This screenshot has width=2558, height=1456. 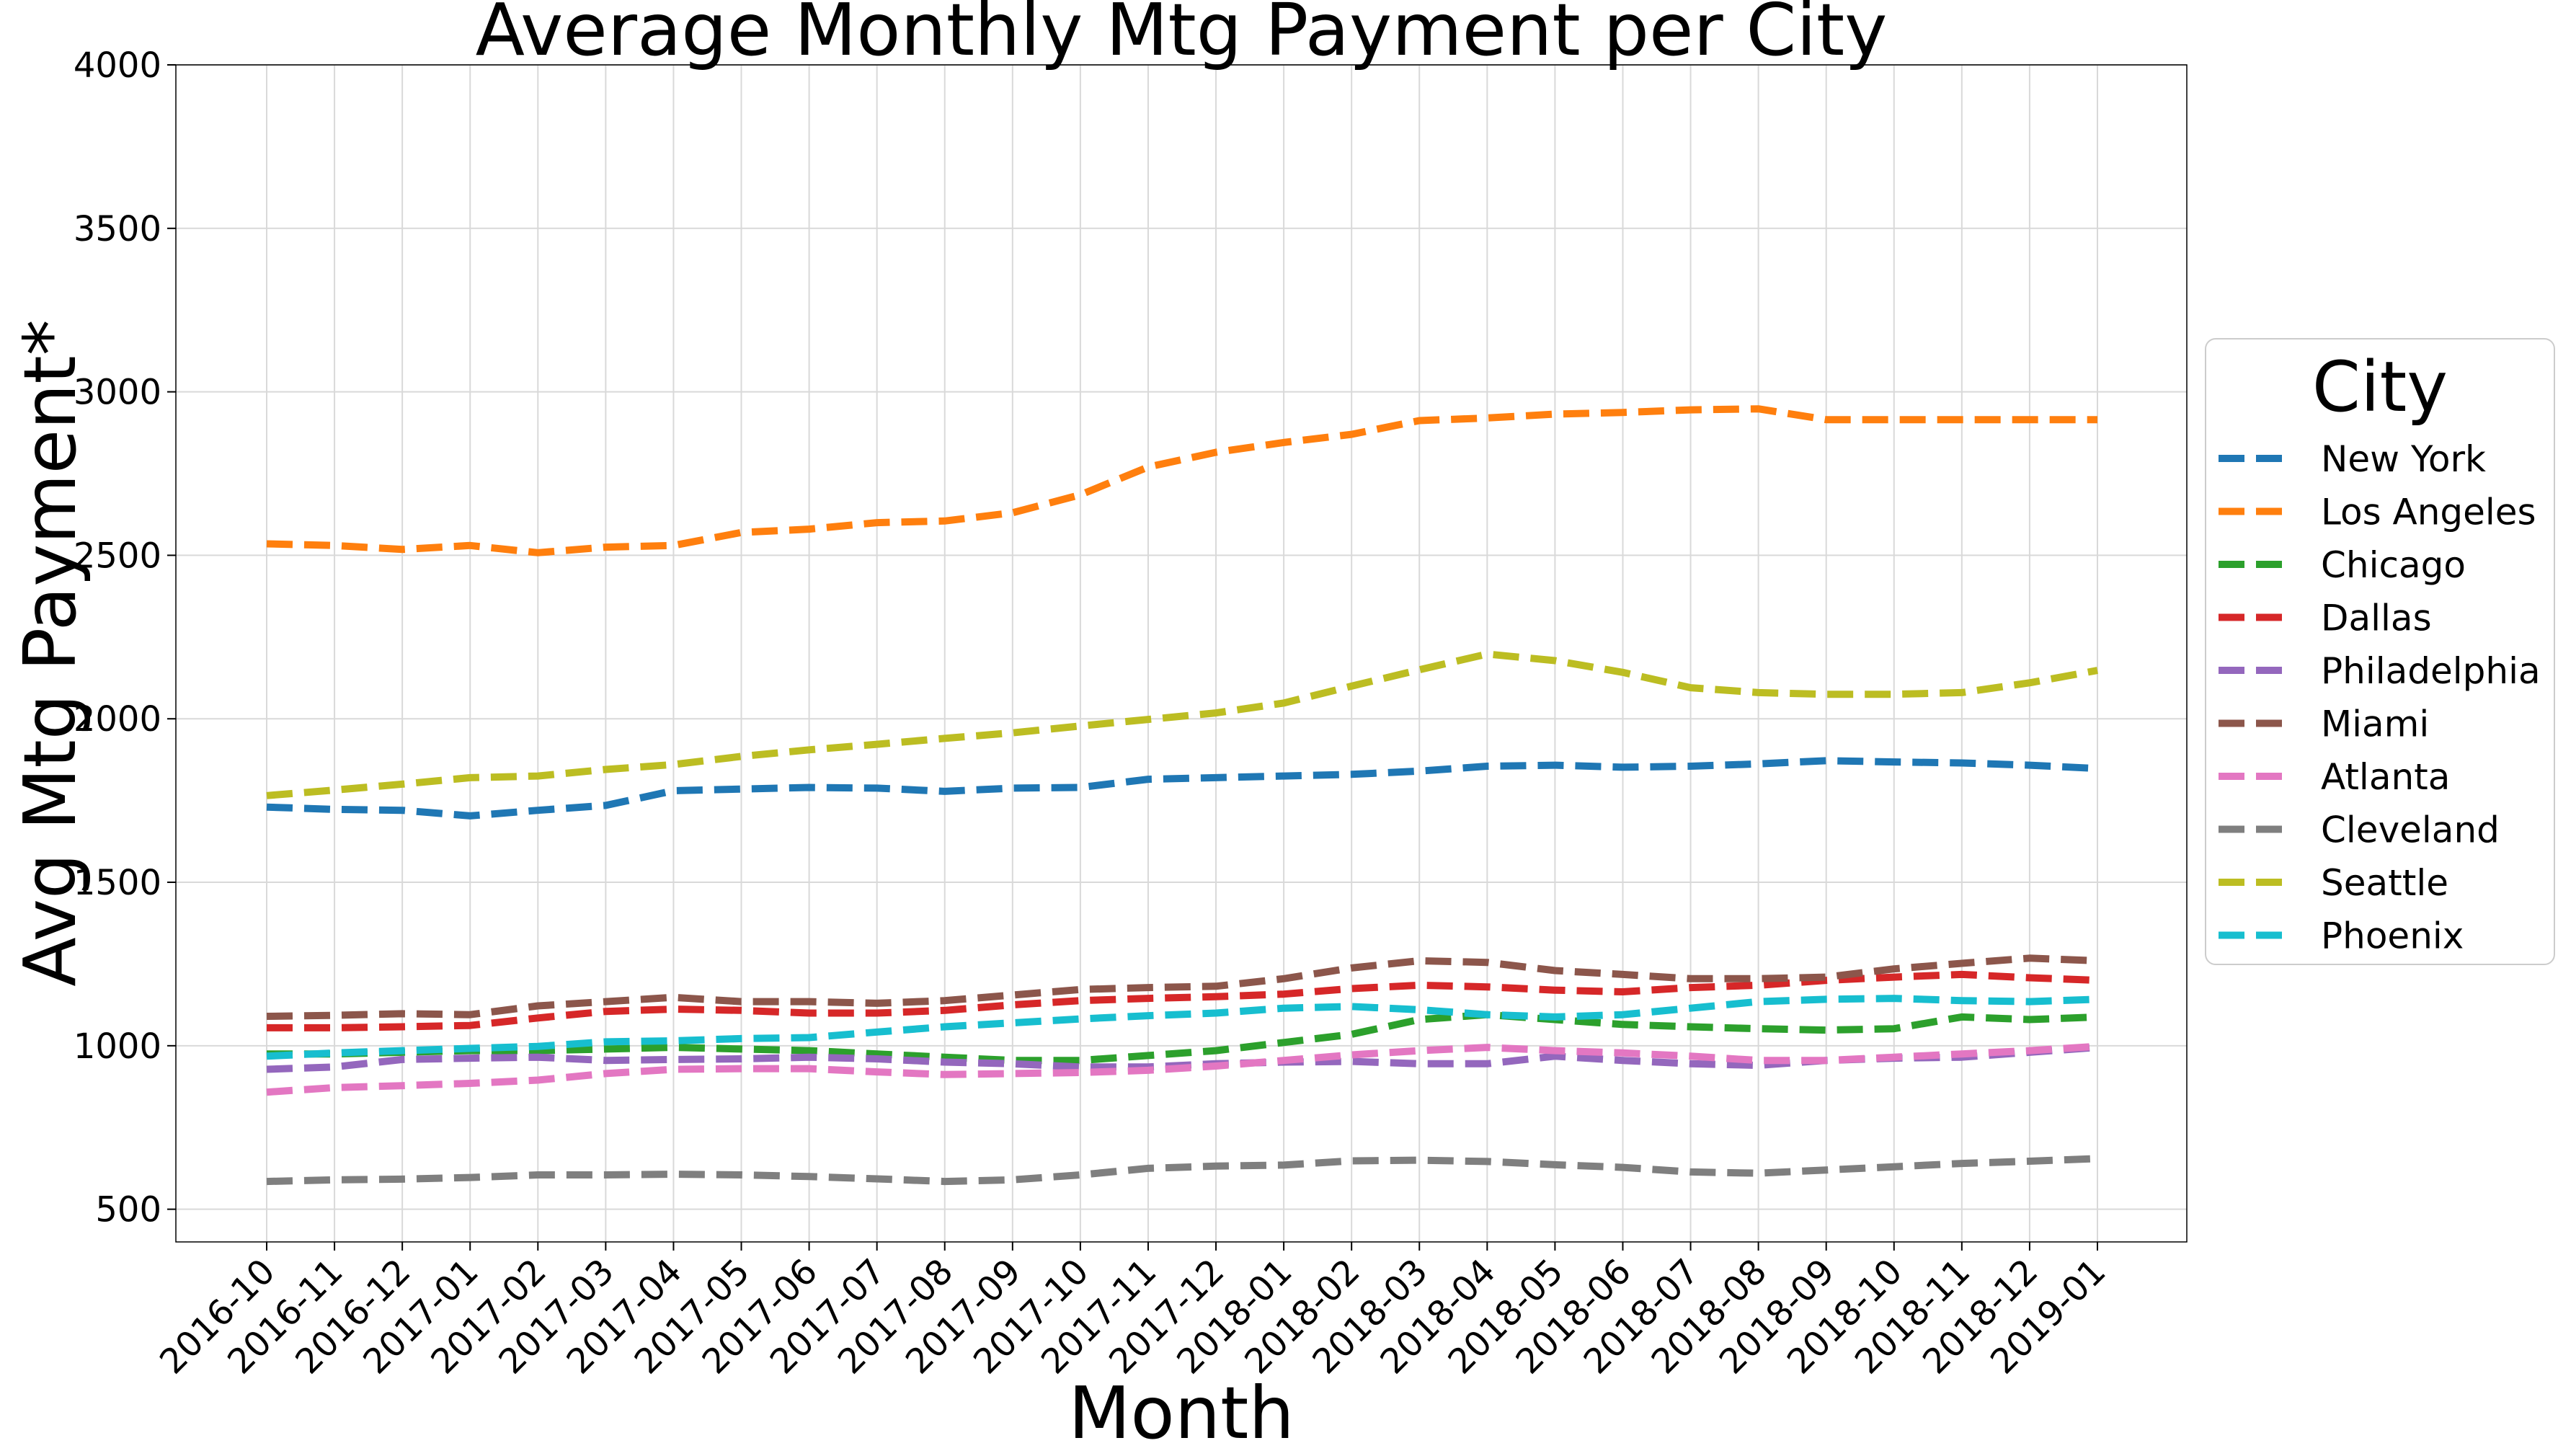 What do you see at coordinates (2375, 724) in the screenshot?
I see `legend-label: Miami` at bounding box center [2375, 724].